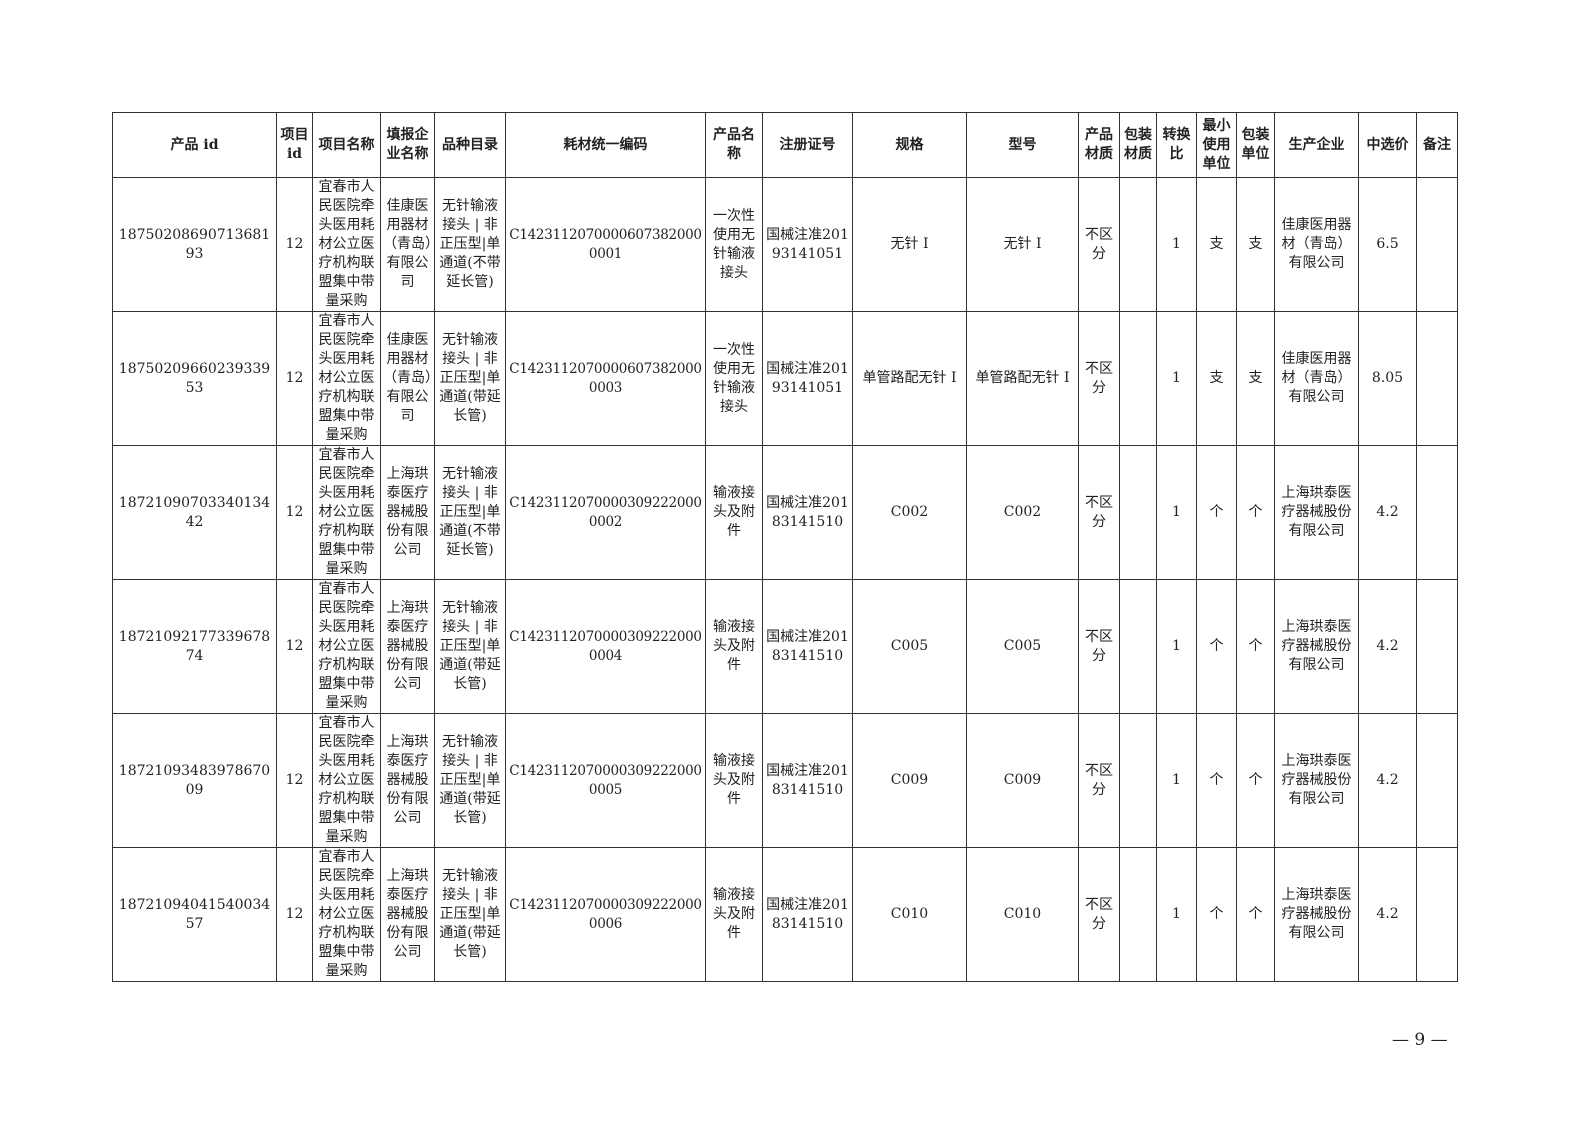  Describe the element at coordinates (194, 914) in the screenshot. I see `table-cell: 1872109404154003457` at that location.